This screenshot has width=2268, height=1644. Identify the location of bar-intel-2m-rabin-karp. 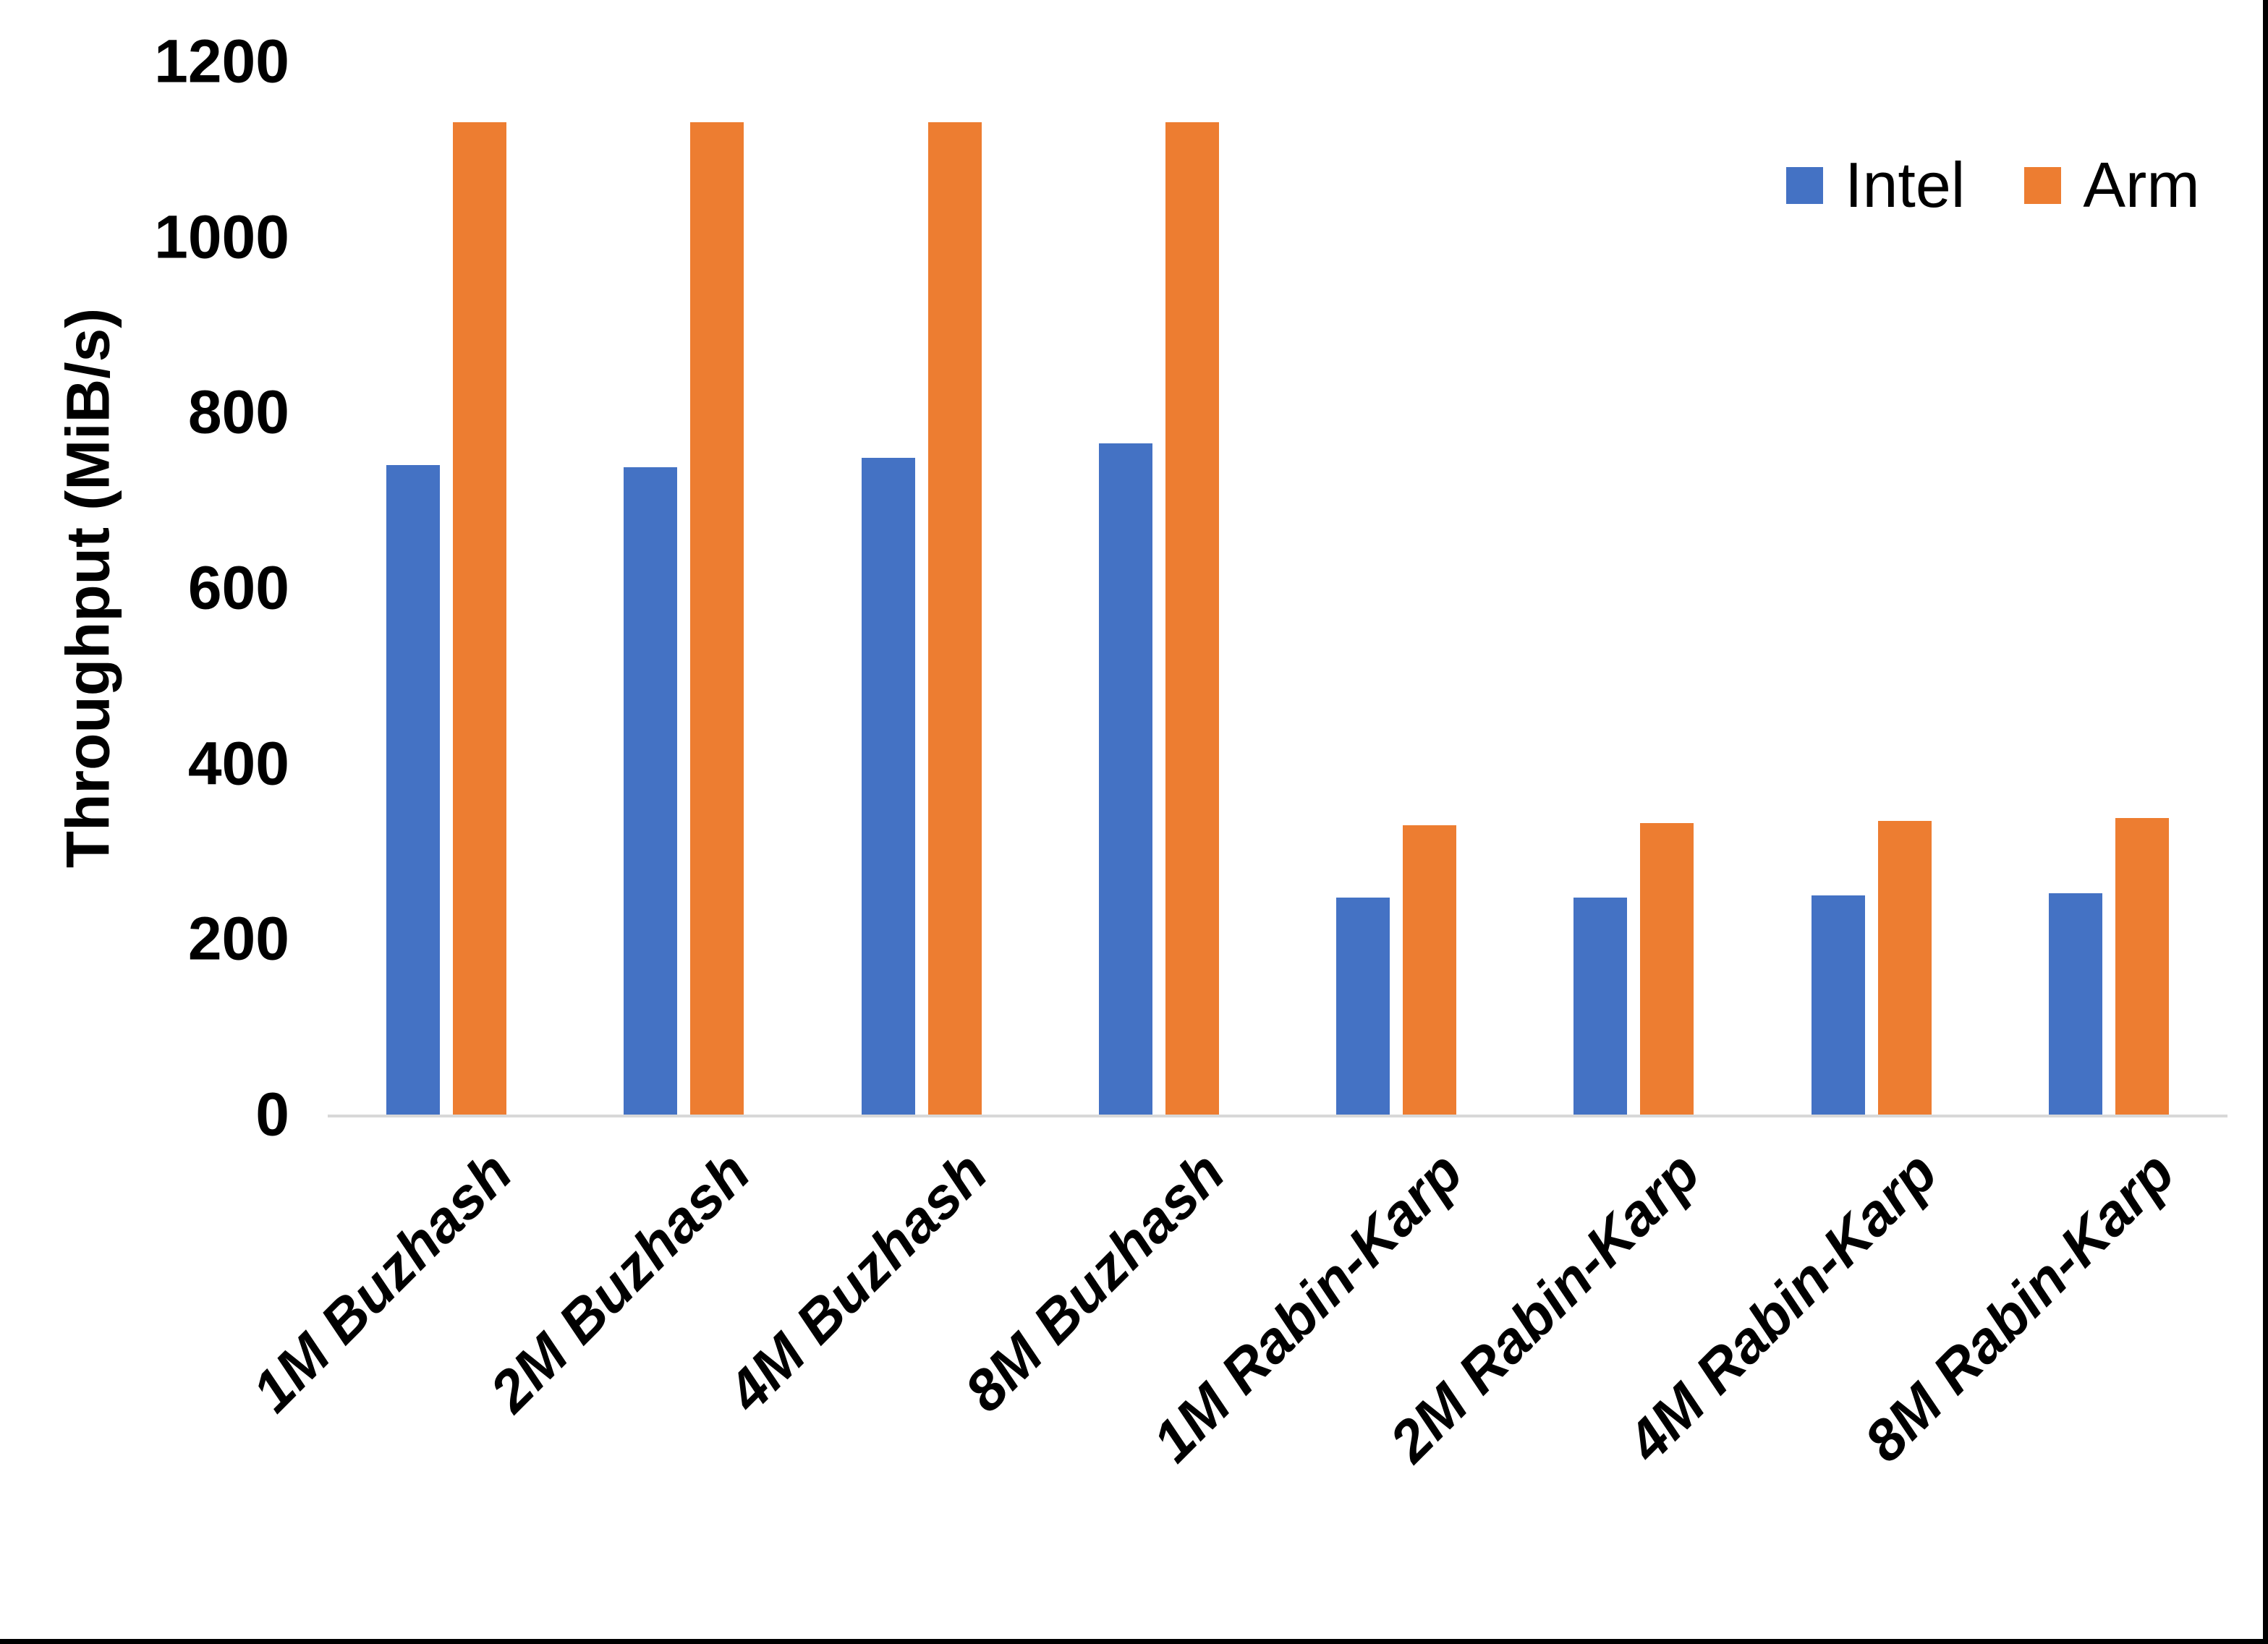
(1600, 1006).